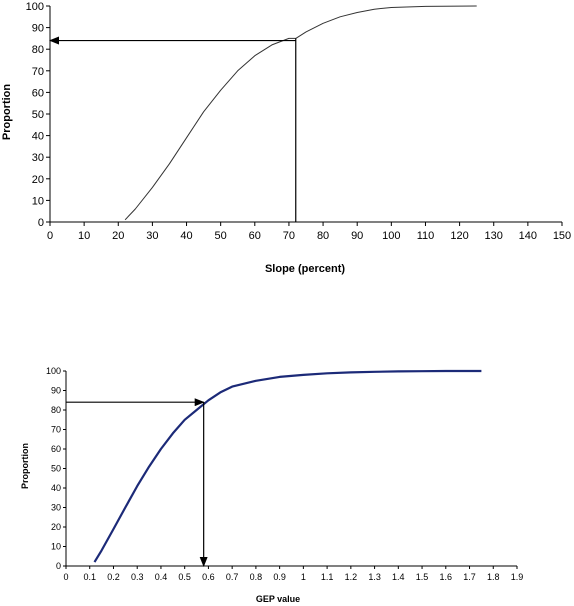 This screenshot has height=606, width=574. I want to click on chart-top-x-tick-label: 50, so click(221, 236).